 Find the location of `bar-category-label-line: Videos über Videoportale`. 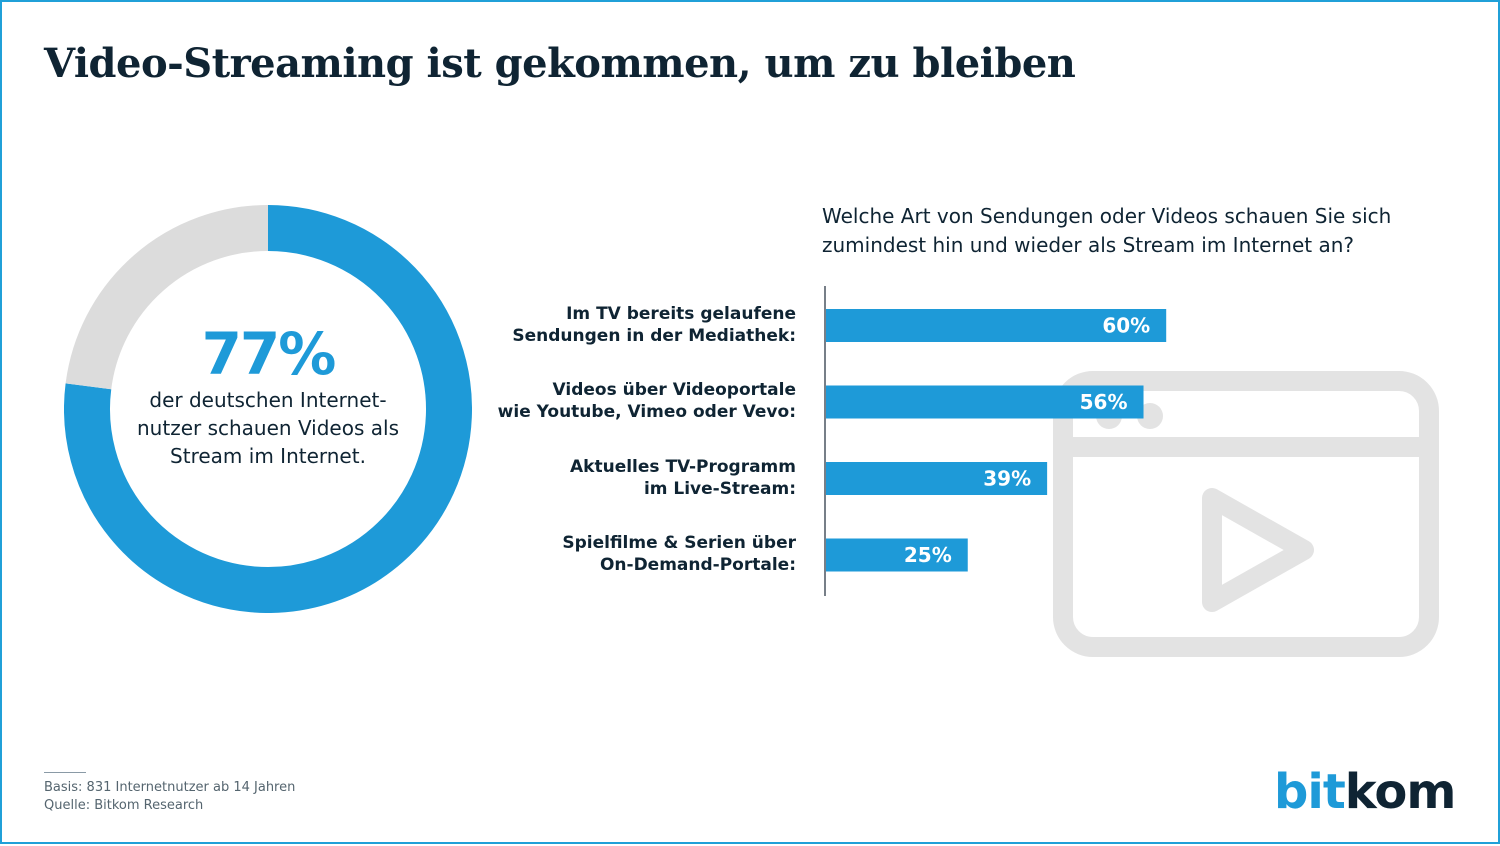

bar-category-label-line: Videos über Videoportale is located at coordinates (674, 390).